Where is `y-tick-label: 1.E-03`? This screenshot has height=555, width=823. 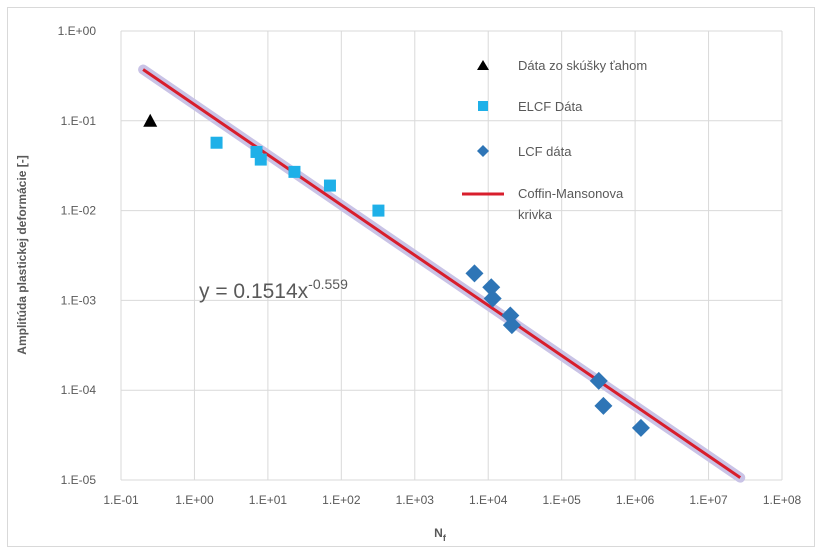 y-tick-label: 1.E-03 is located at coordinates (79, 300).